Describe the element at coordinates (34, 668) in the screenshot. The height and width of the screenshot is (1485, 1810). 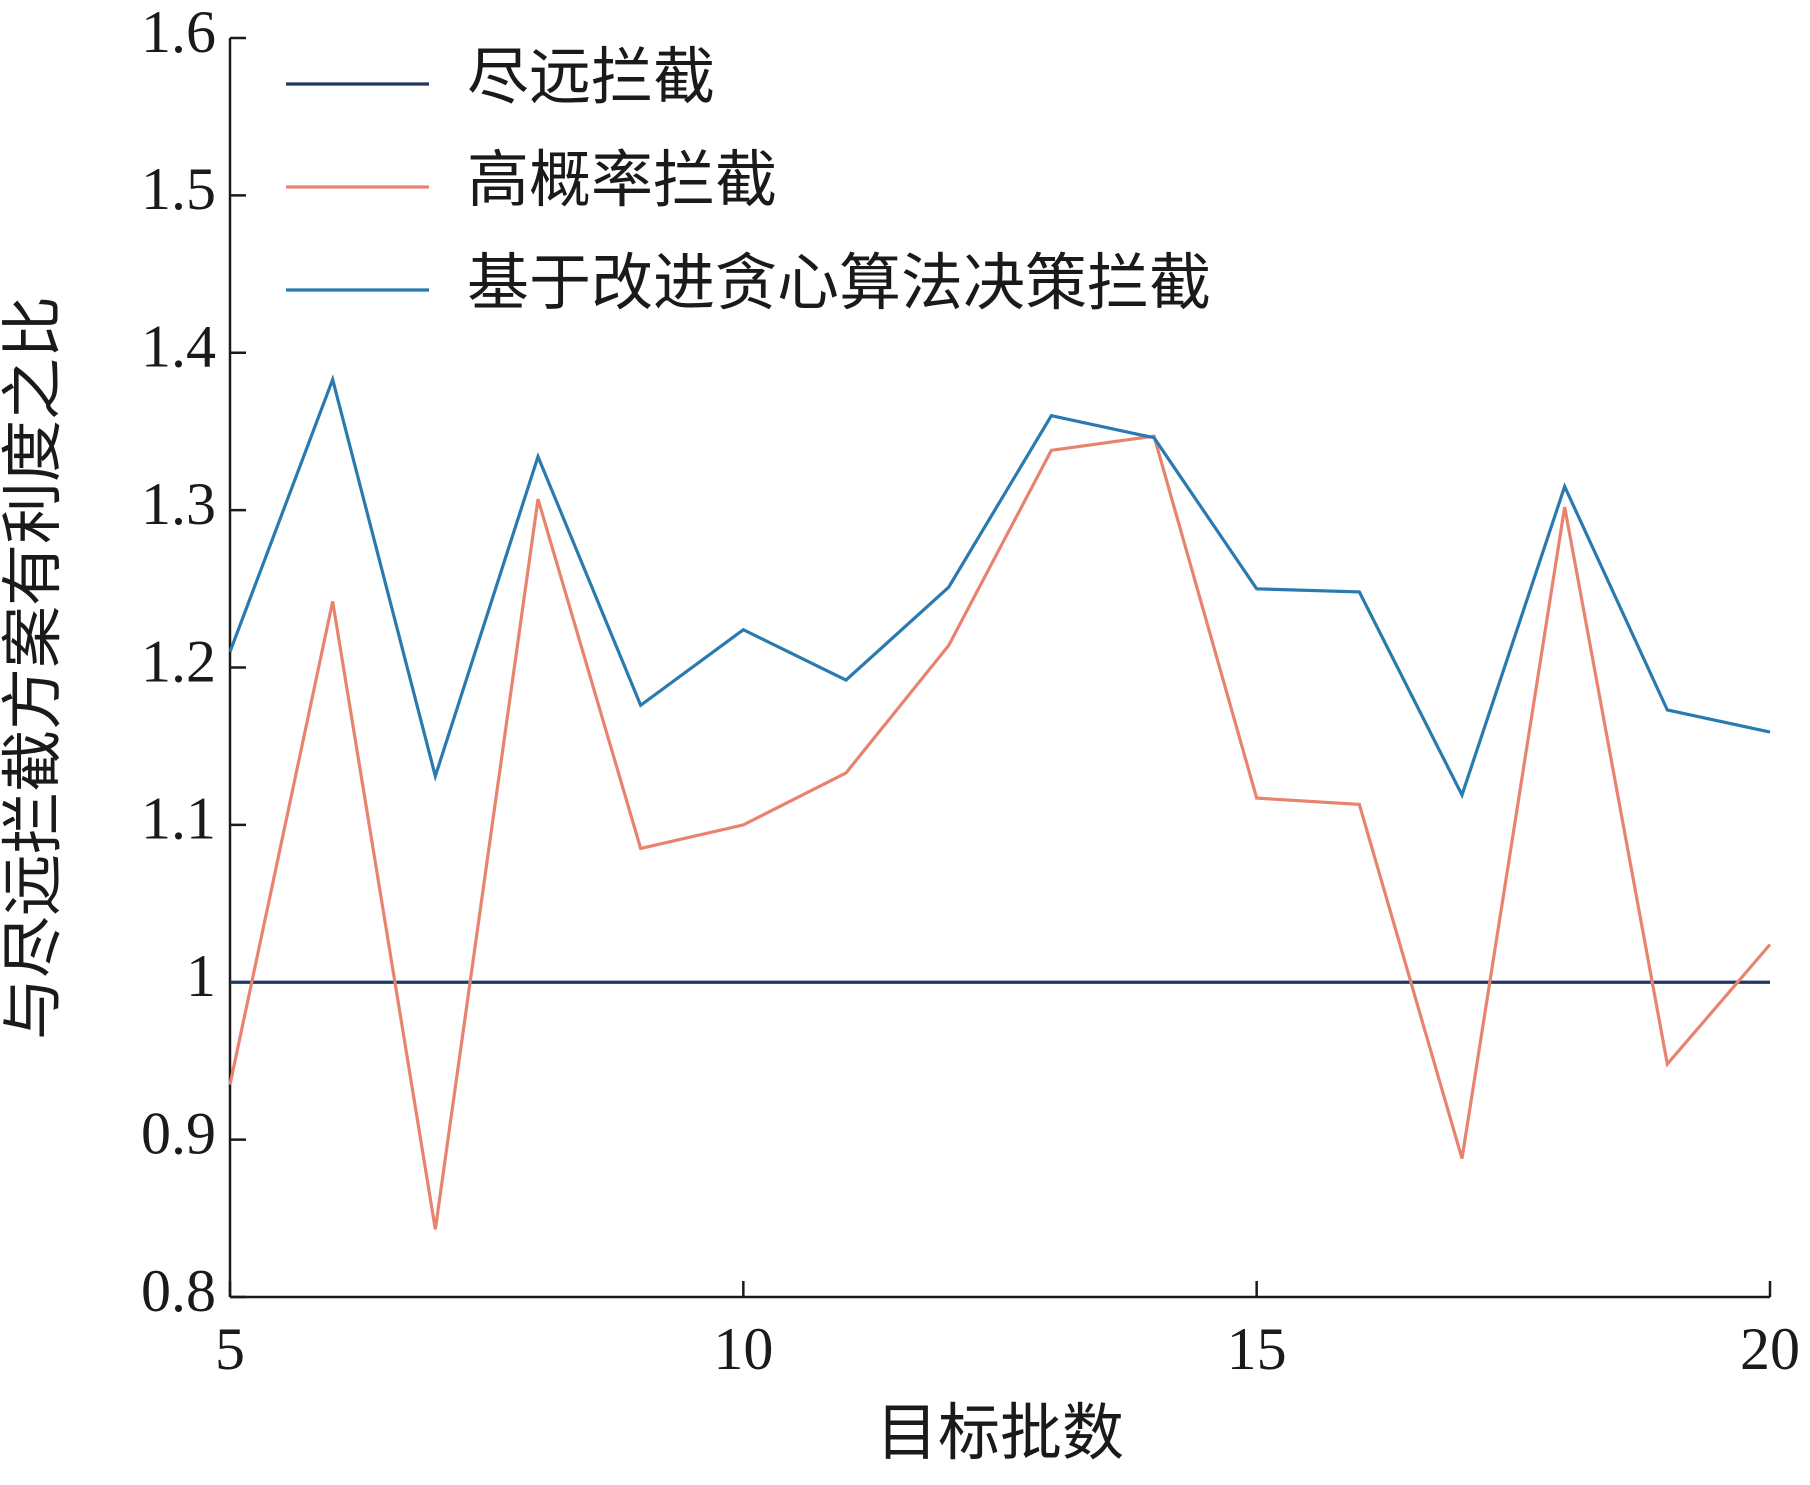
I see `y-axis-label: 与尽远拦截方案有利度之比` at that location.